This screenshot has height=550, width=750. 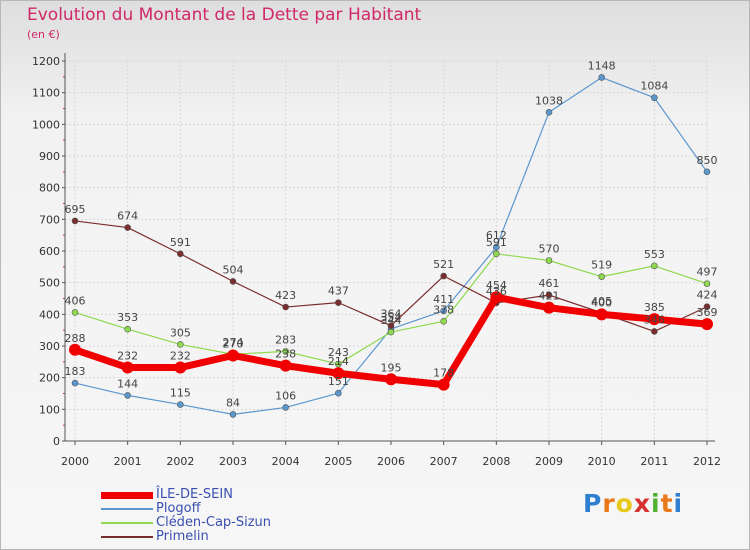 What do you see at coordinates (233, 269) in the screenshot?
I see `data-label: 504` at bounding box center [233, 269].